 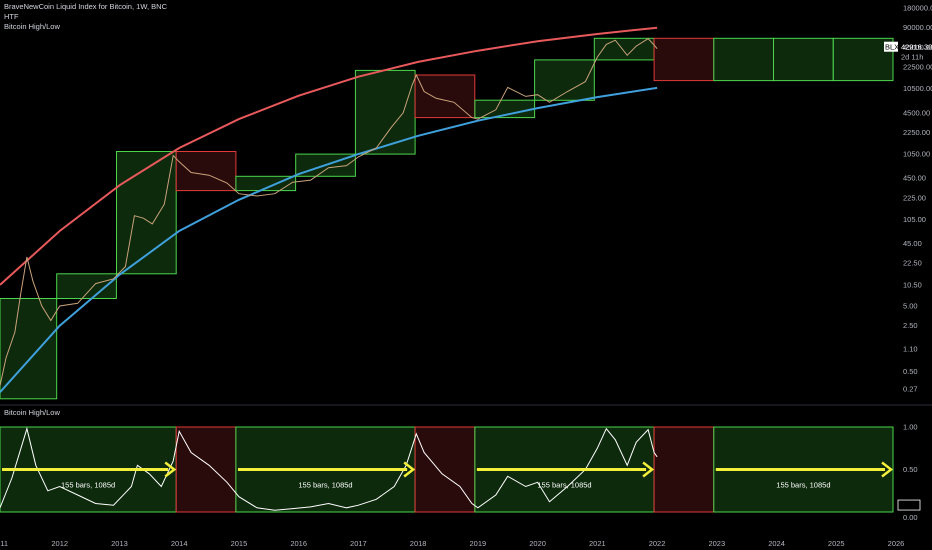 What do you see at coordinates (917, 8) in the screenshot?
I see `price-axis-tick: 180000.00` at bounding box center [917, 8].